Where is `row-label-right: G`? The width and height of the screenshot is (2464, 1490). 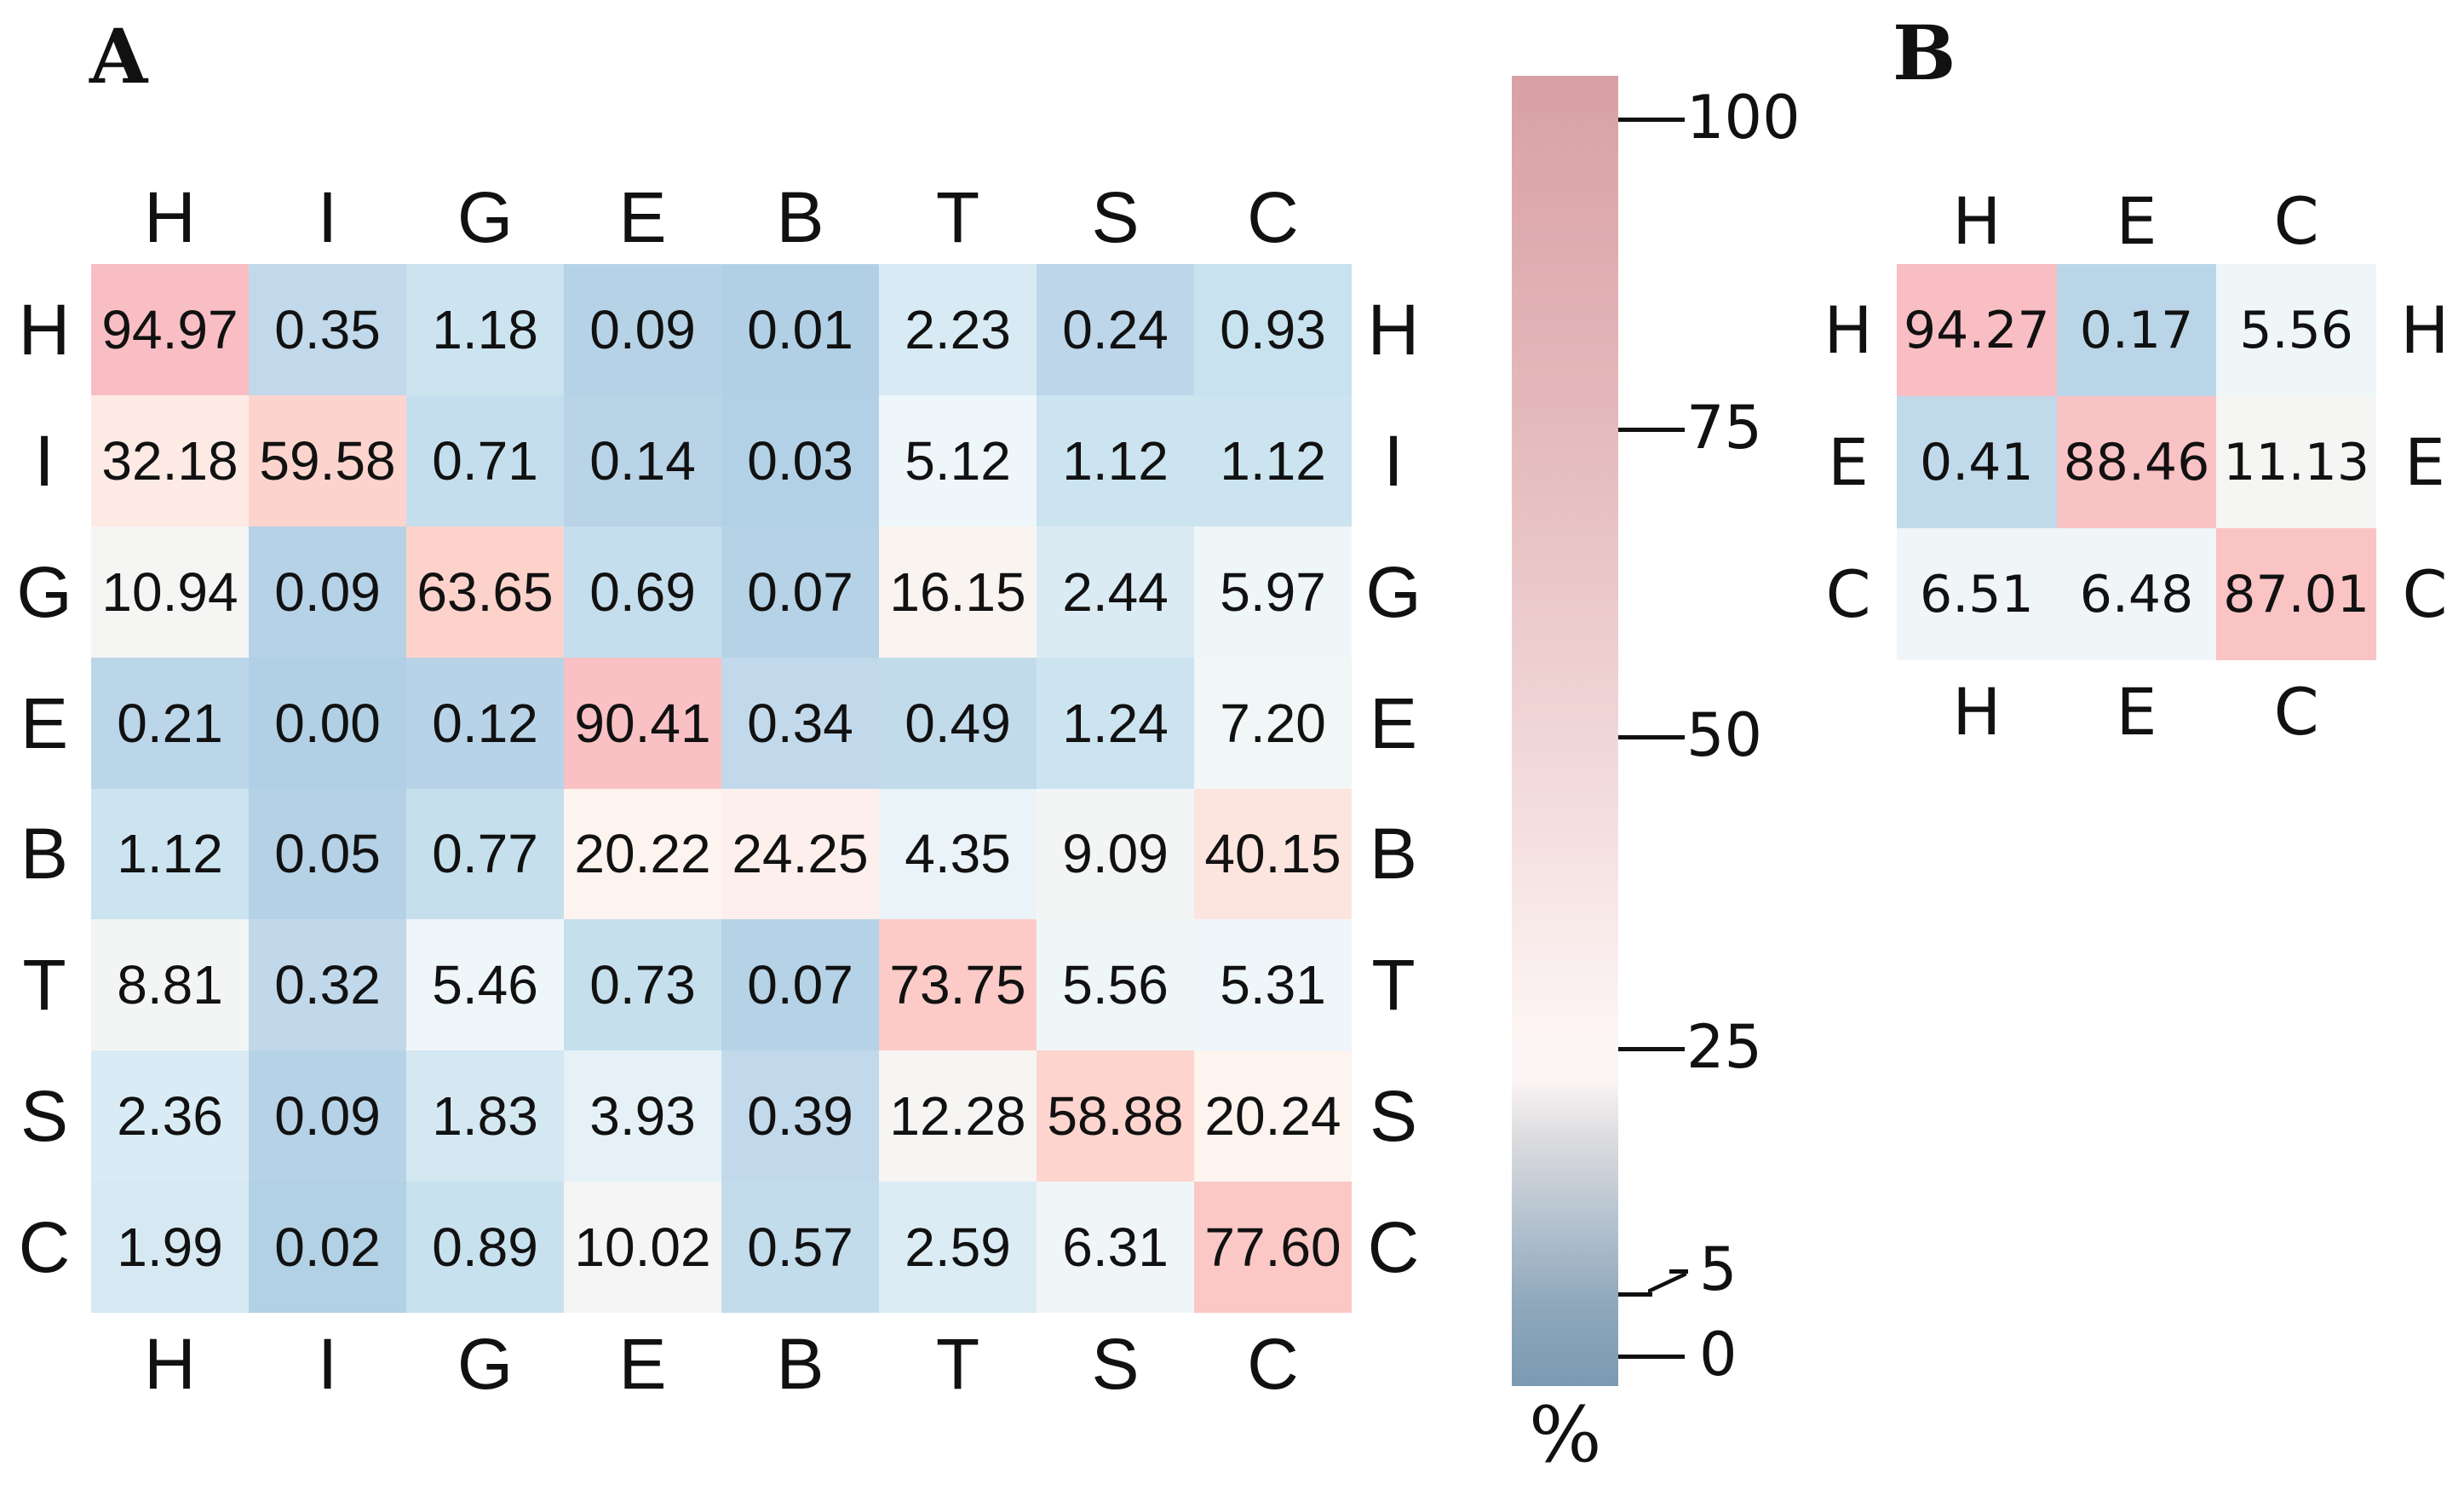 row-label-right: G is located at coordinates (1393, 591).